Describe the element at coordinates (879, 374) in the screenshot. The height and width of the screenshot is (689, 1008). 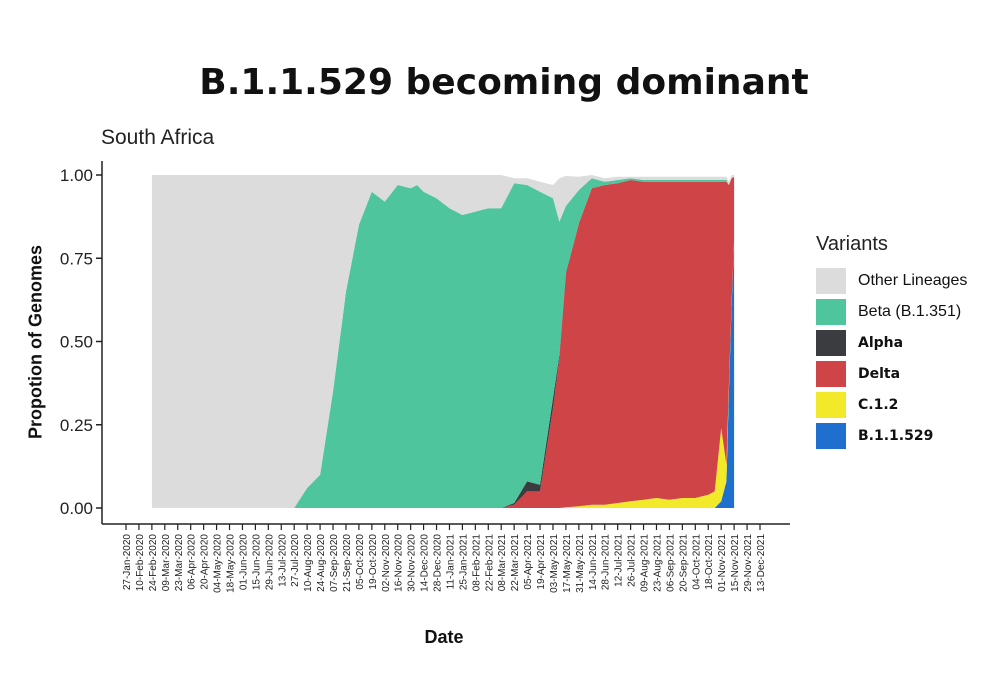
I see `legend-label: Delta` at that location.